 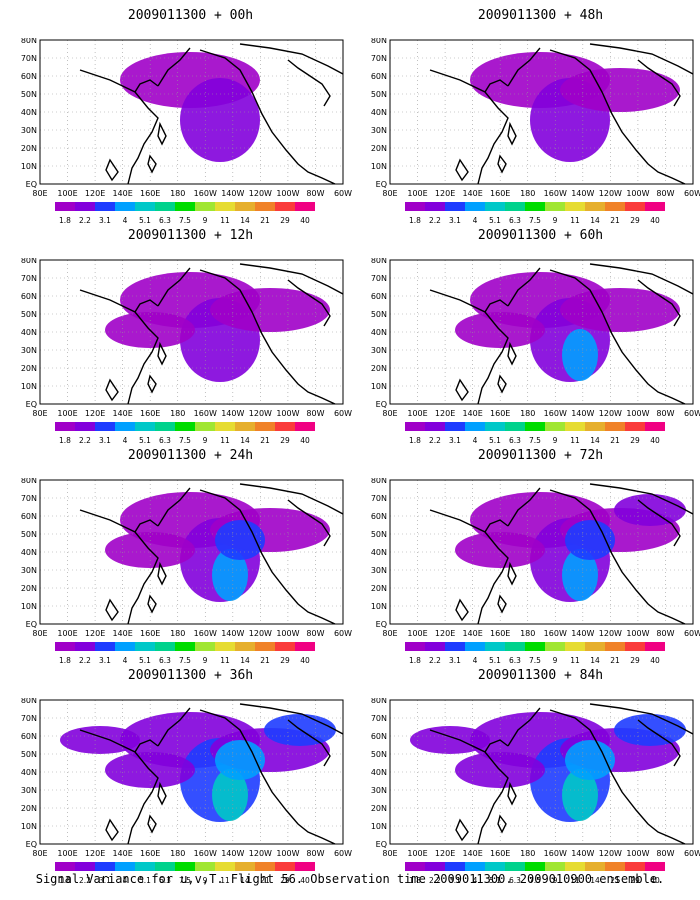 What do you see at coordinates (285, 660) in the screenshot?
I see `colorbar-level-label: 29` at bounding box center [285, 660].